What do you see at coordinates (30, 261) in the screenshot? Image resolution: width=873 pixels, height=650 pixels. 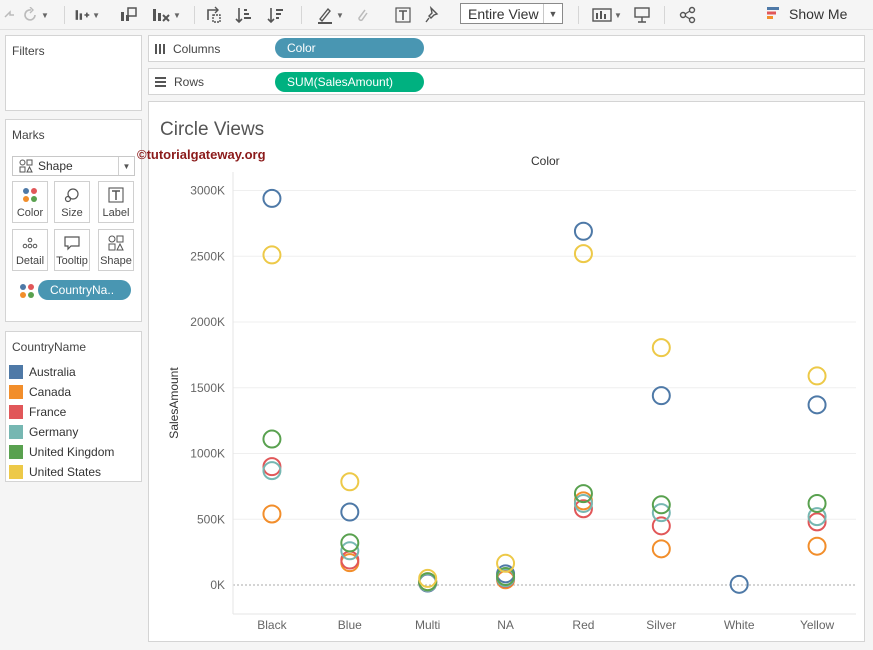 I see `detail-button-label: Detail` at bounding box center [30, 261].